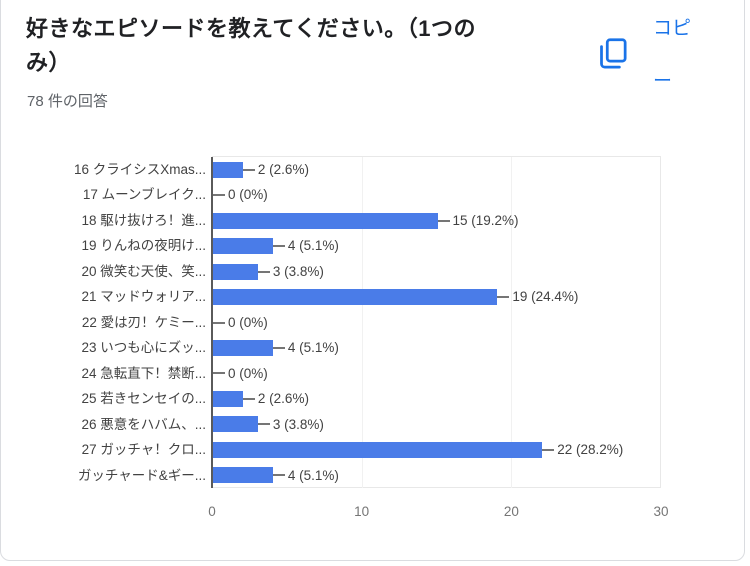 The height and width of the screenshot is (566, 750). I want to click on question-title-line2: み）, so click(49, 62).